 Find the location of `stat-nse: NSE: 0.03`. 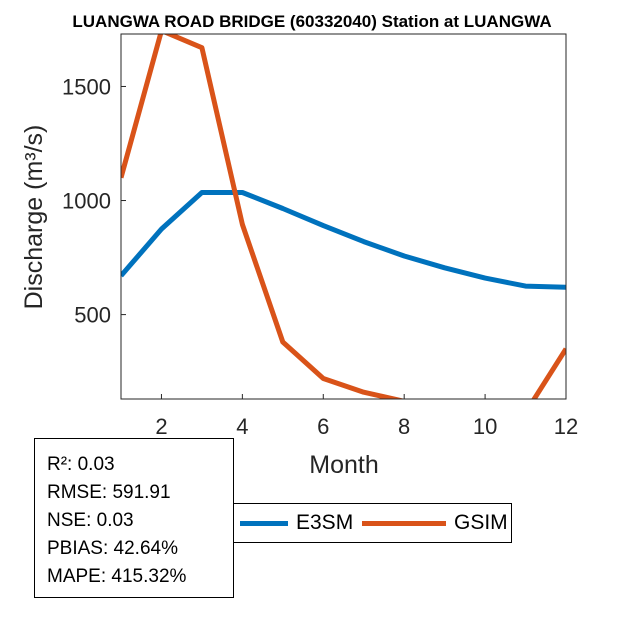

stat-nse: NSE: 0.03 is located at coordinates (90, 520).